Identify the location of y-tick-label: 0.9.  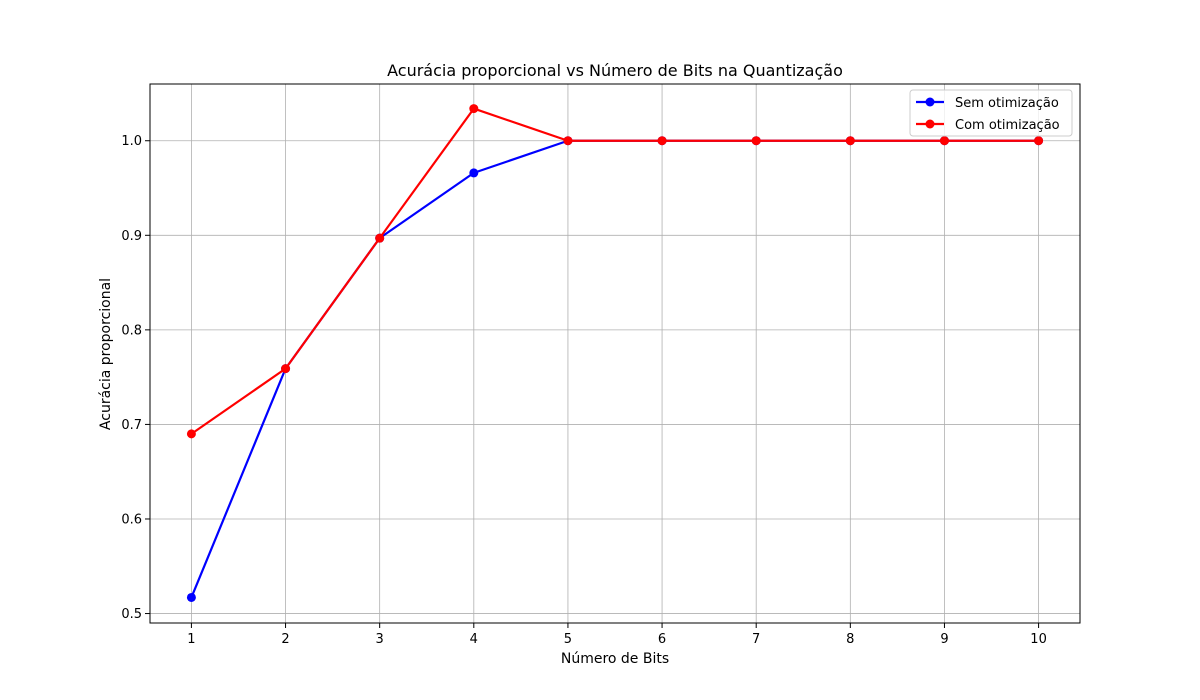
(131, 236).